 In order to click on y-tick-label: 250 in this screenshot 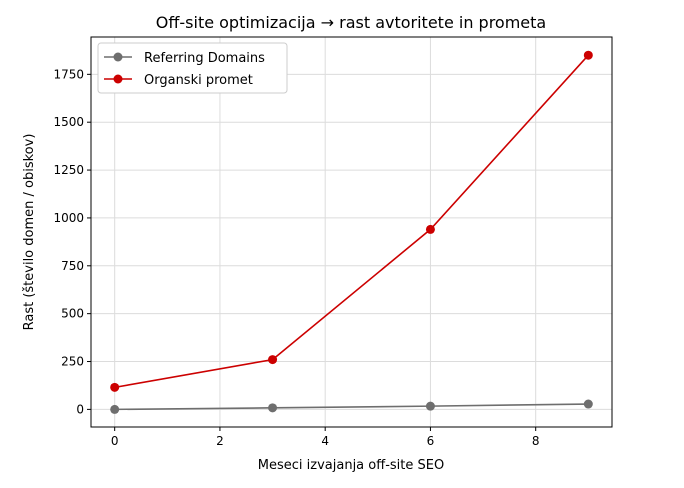, I will do `click(72, 362)`.